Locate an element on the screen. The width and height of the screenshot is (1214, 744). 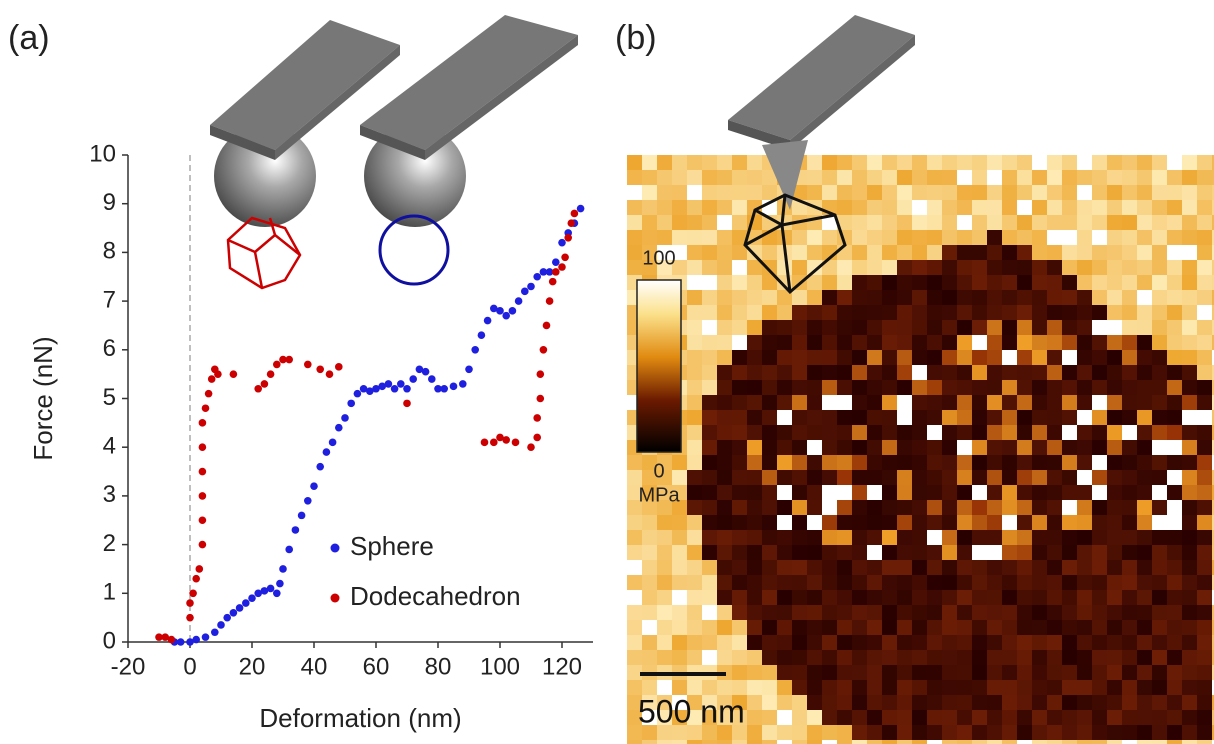
cantilever is located at coordinates (469, 82).